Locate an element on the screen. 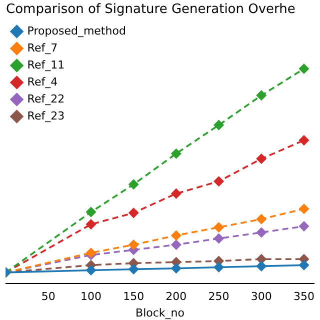 The image size is (320, 320). legend-label: Ref_23 is located at coordinates (46, 115).